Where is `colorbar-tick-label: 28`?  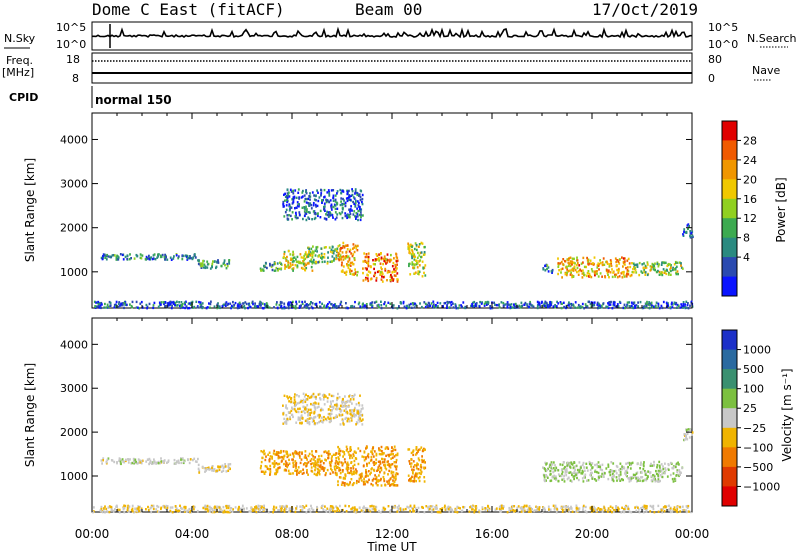 colorbar-tick-label: 28 is located at coordinates (750, 140).